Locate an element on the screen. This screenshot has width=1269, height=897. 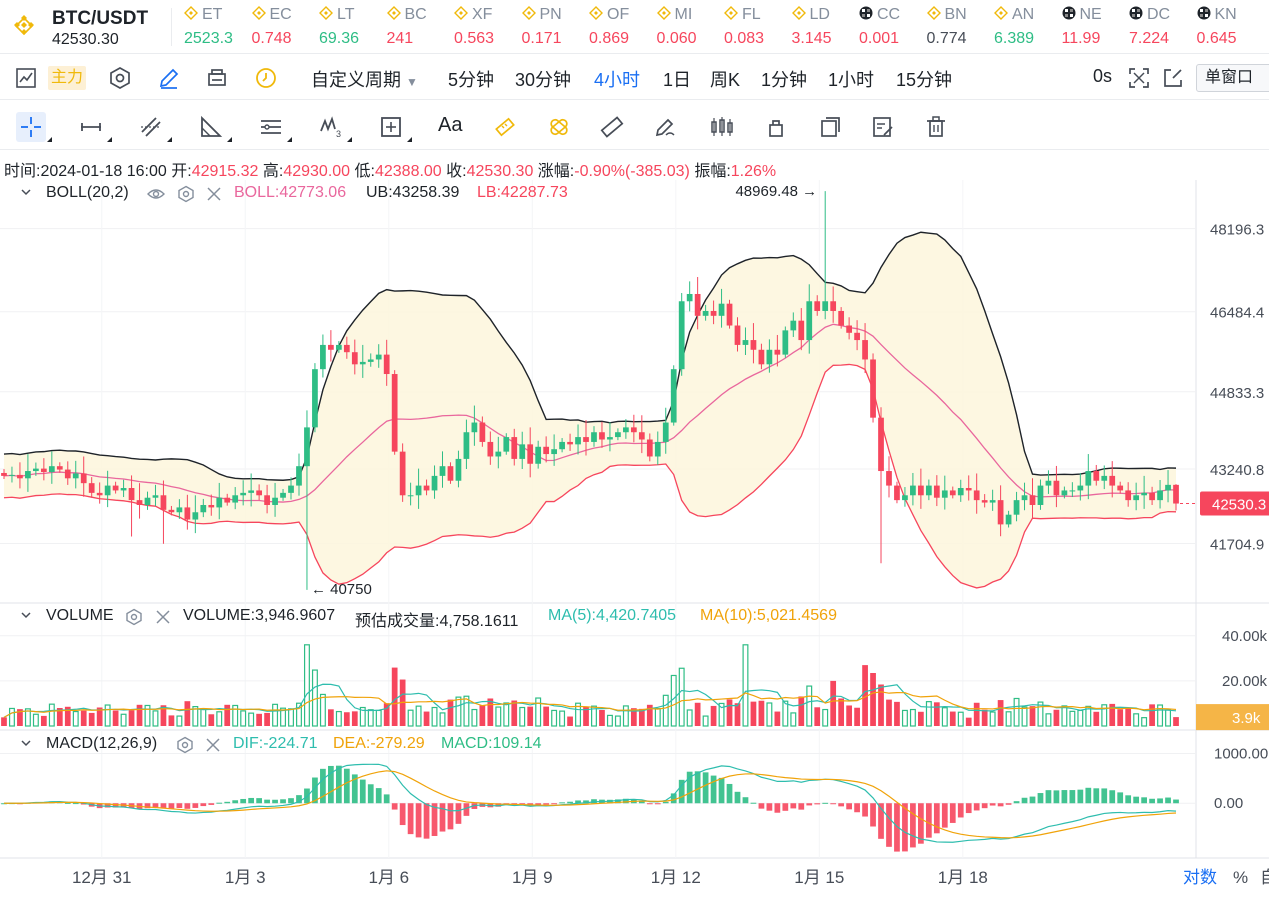
ticker-item: XF 0.563 is located at coordinates (484, 27).